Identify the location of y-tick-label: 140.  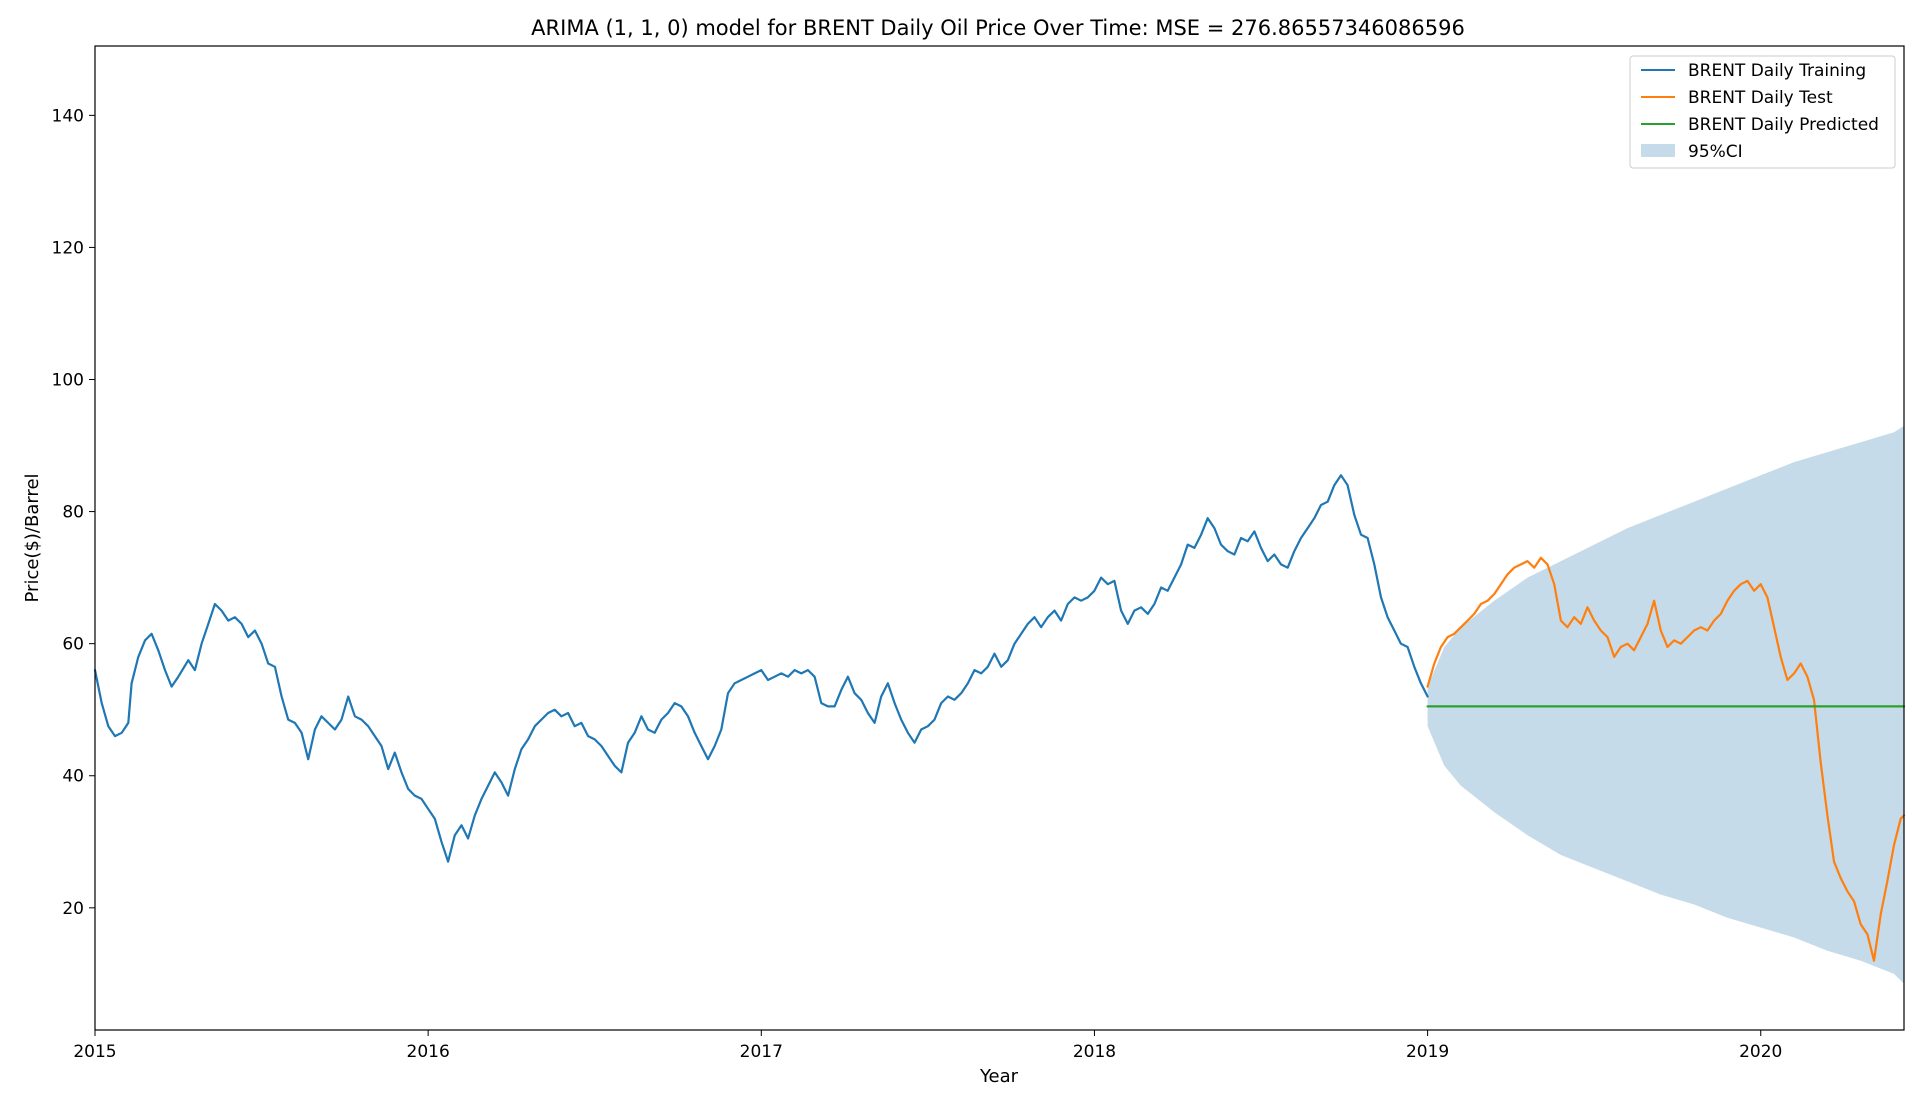
(68, 116).